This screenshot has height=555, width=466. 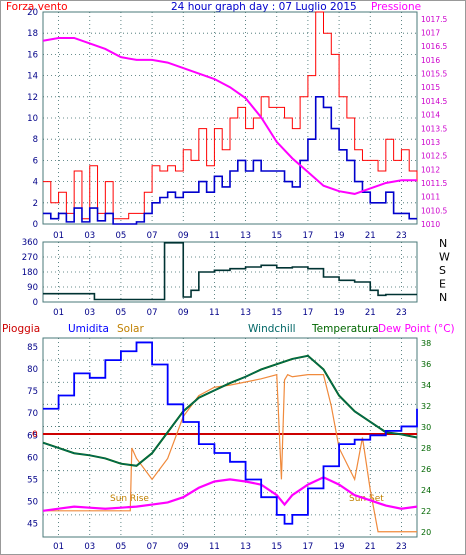 I want to click on y-tick-right: 34, so click(x=426, y=385).